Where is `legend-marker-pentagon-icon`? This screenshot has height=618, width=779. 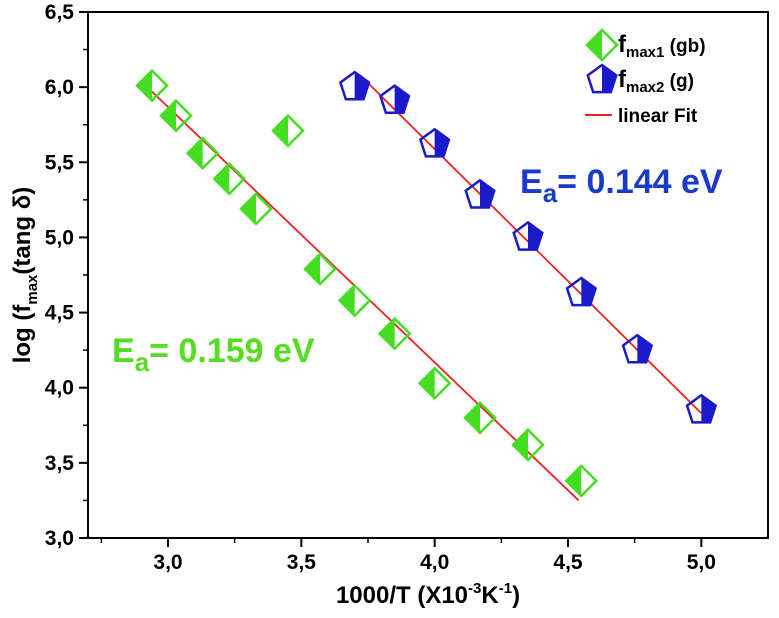
legend-marker-pentagon-icon is located at coordinates (602, 78).